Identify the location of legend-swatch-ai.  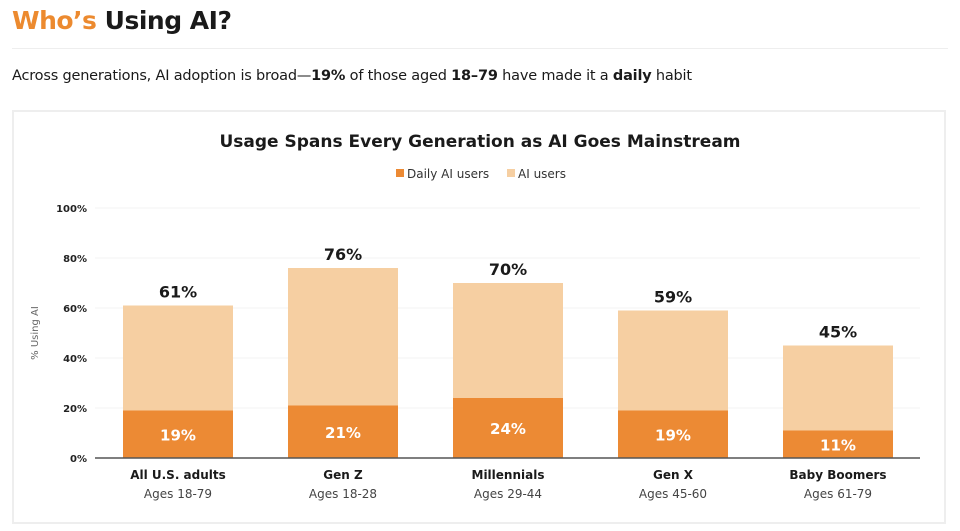
(511, 173).